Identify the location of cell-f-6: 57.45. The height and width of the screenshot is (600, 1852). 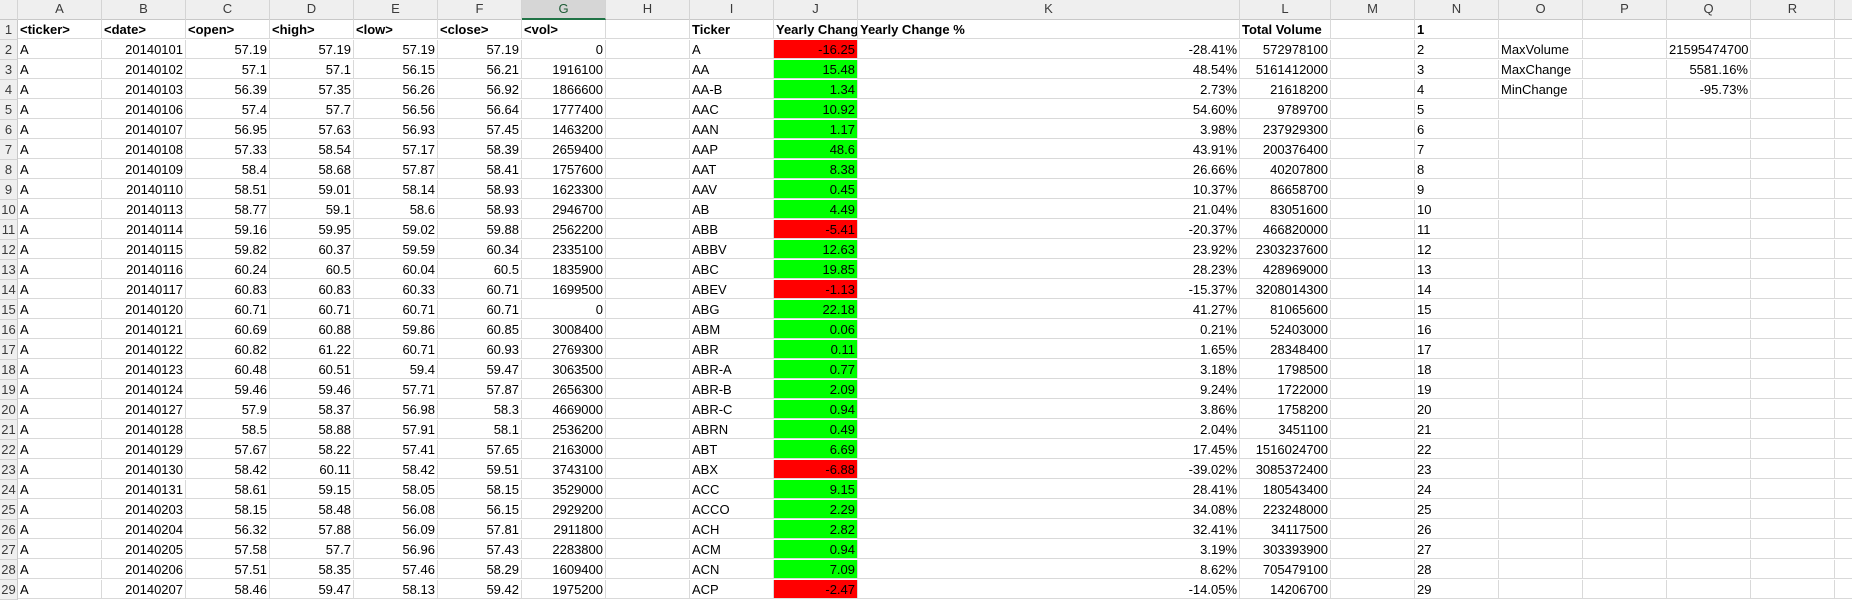
(480, 129).